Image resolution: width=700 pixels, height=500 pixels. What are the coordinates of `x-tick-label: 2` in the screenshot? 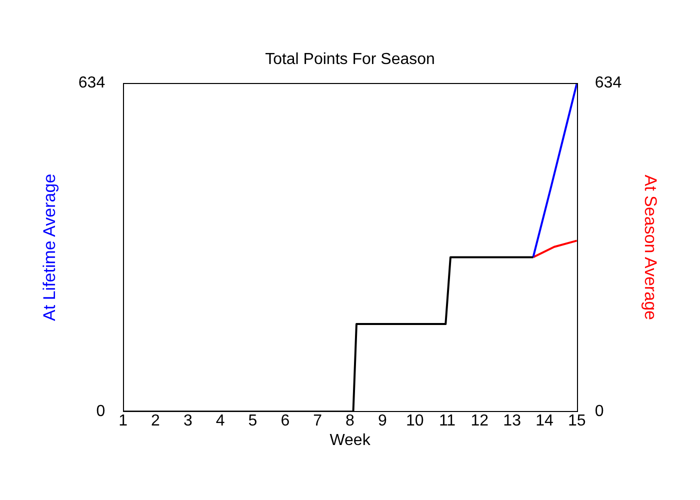 It's located at (155, 421).